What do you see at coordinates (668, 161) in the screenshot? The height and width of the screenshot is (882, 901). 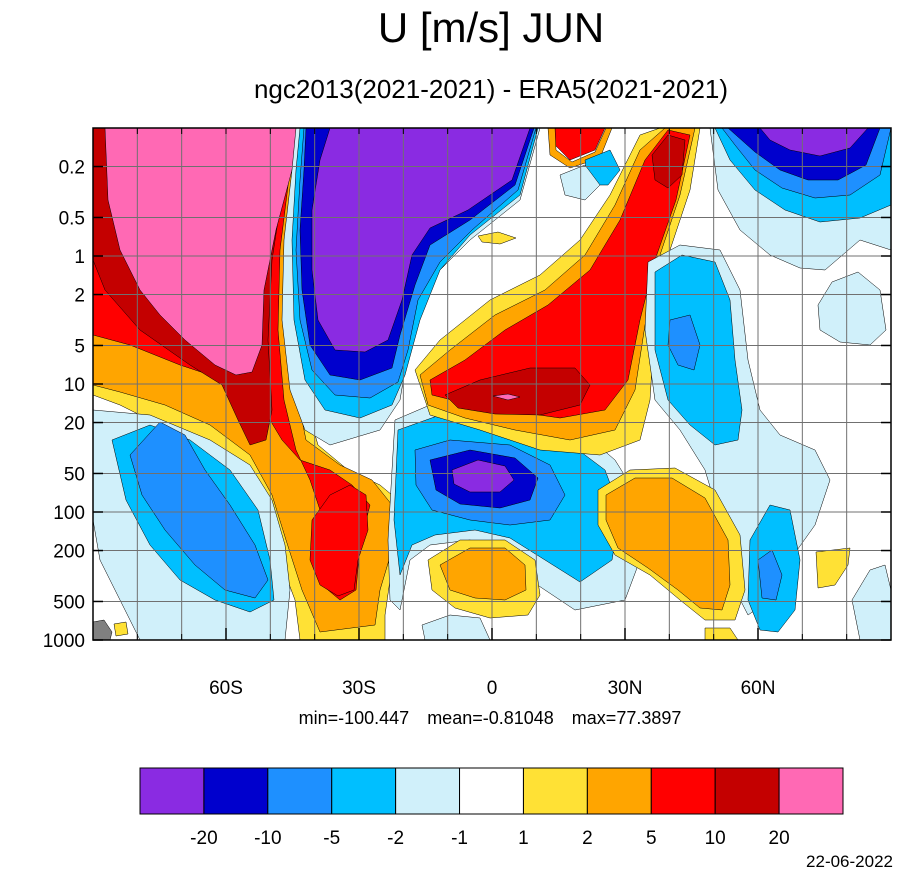 I see `contour-nh-jet-darkred-top` at bounding box center [668, 161].